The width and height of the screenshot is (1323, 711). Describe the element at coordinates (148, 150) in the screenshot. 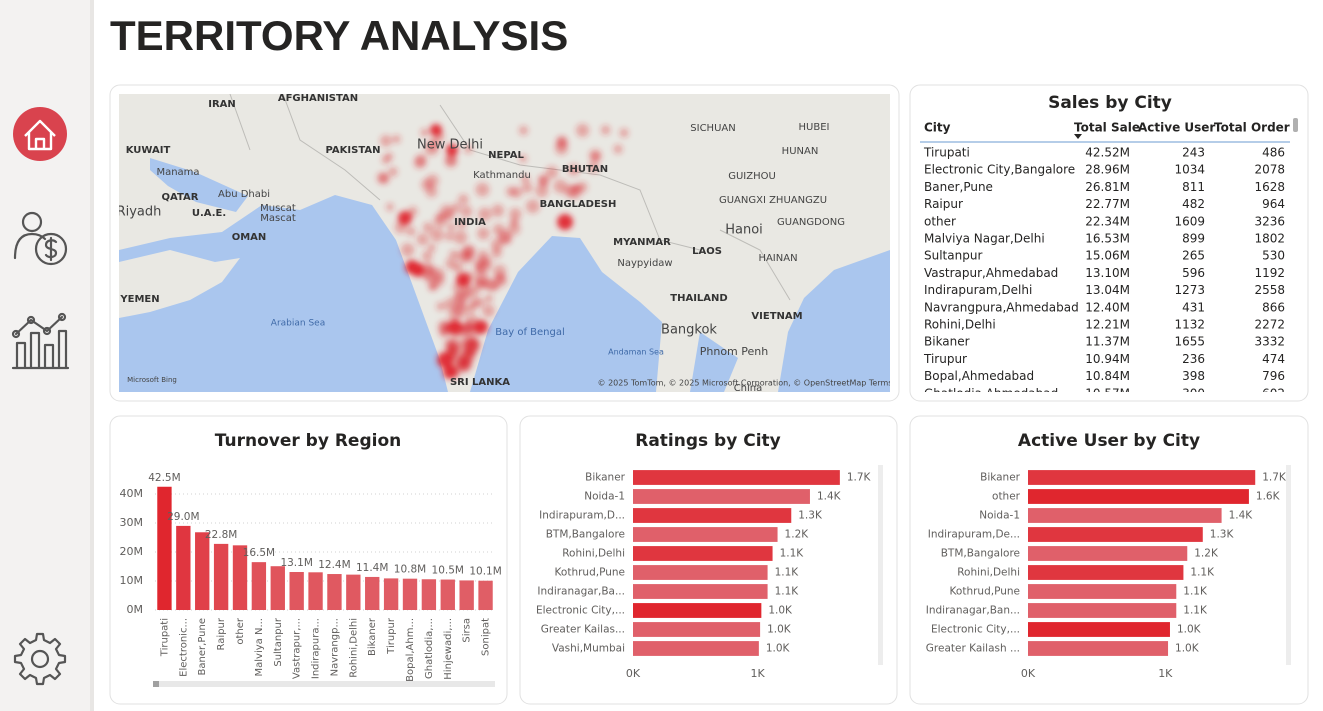

I see `map-label: KUWAIT` at that location.